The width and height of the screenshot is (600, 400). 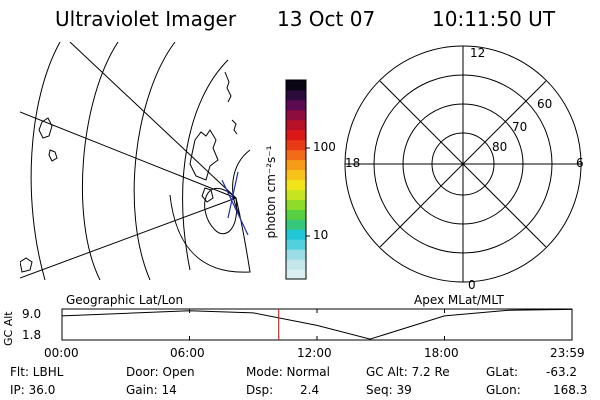 What do you see at coordinates (151, 390) in the screenshot?
I see `gain-label: Gain: 14` at bounding box center [151, 390].